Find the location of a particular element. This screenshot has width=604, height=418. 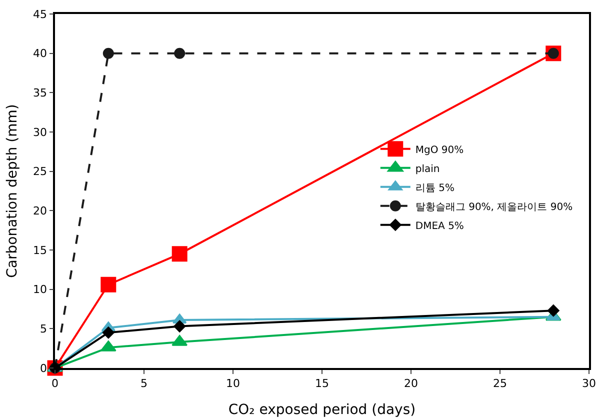

y-tick-label: 25 is located at coordinates (40, 171).